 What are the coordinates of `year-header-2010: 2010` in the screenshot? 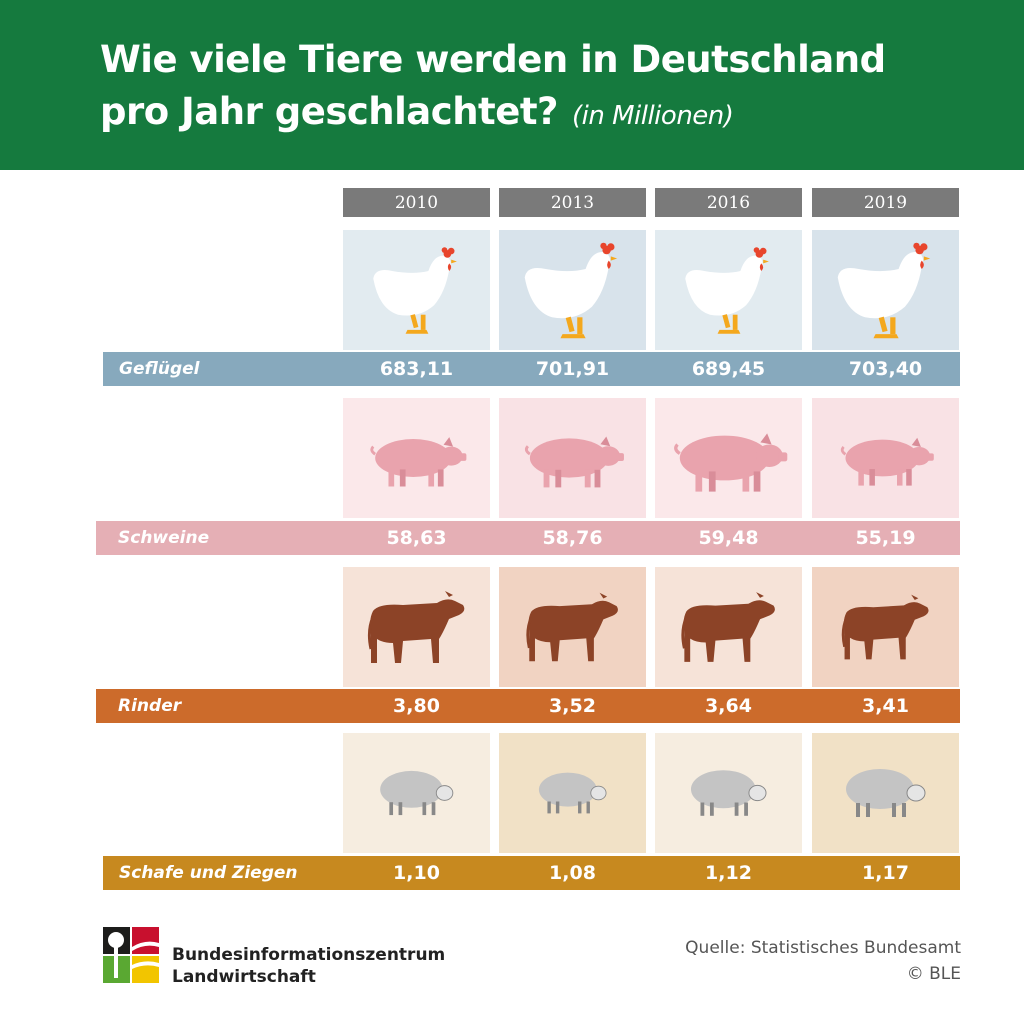 It's located at (416, 202).